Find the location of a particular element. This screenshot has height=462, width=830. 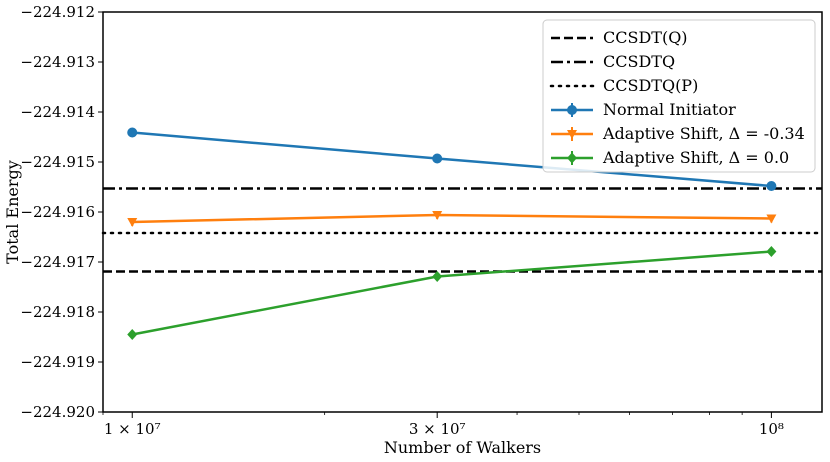

legend-label-3: Normal Initiator is located at coordinates (669, 109).